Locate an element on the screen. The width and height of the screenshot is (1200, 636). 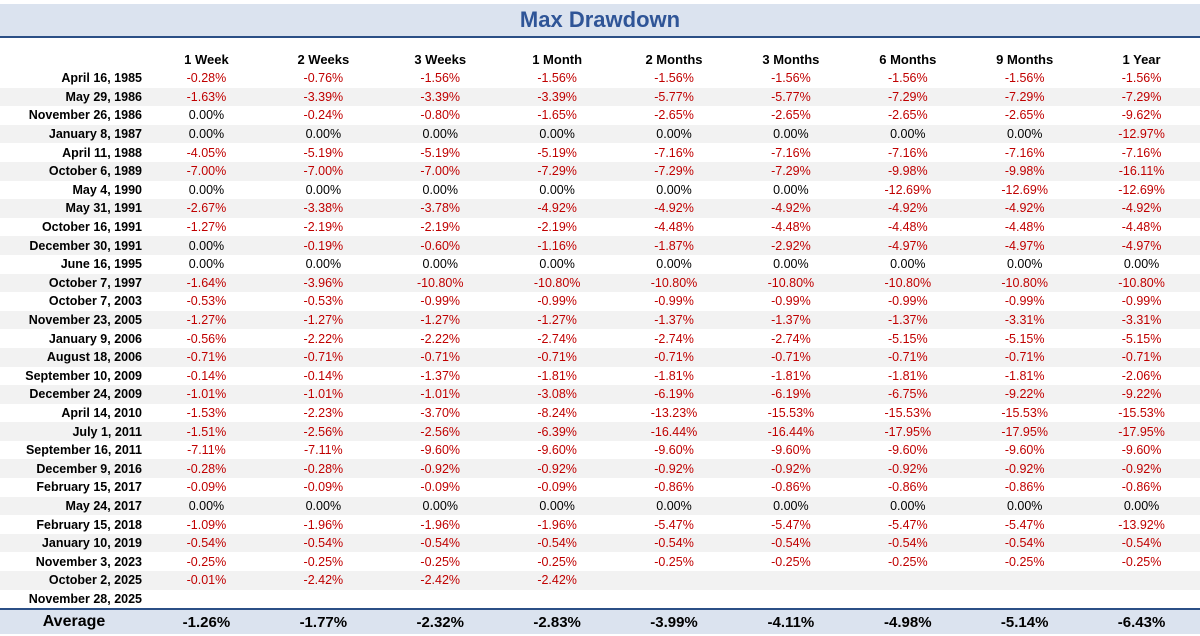
drawdown-cell: -3.31% is located at coordinates (1025, 320).